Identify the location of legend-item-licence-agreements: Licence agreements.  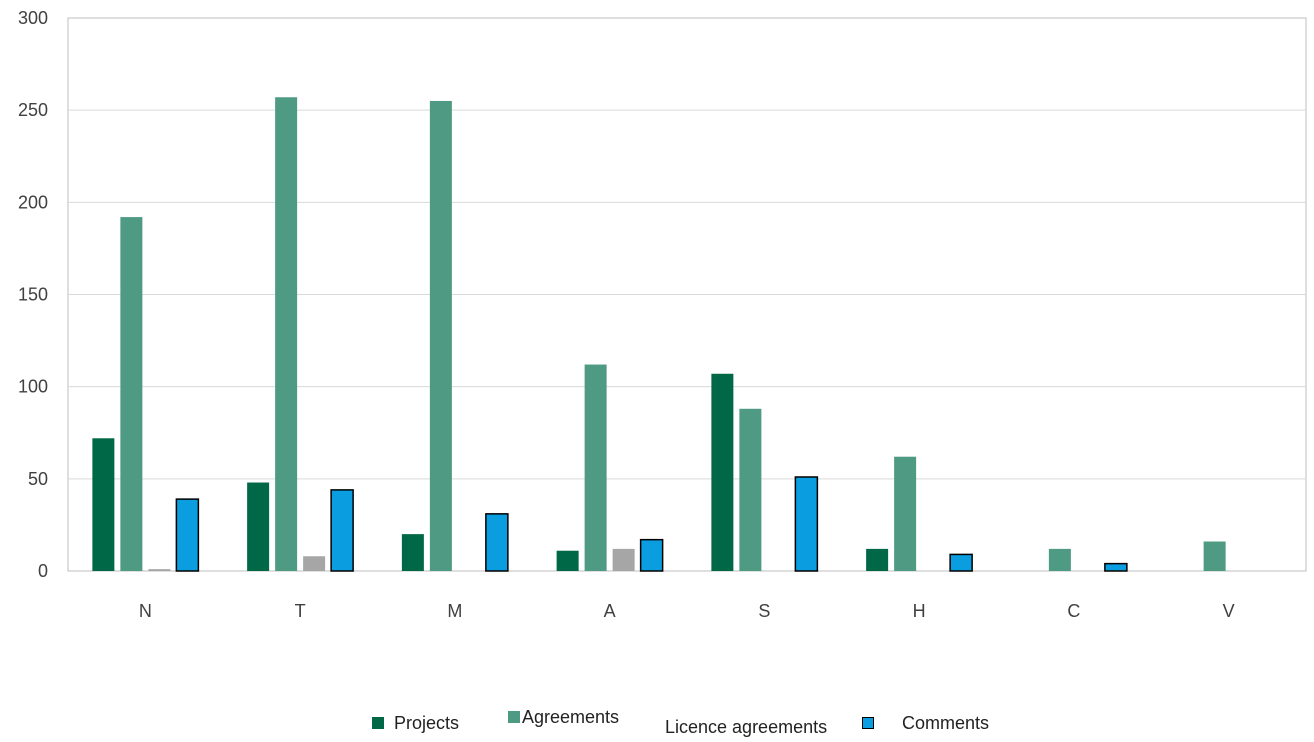
(746, 727).